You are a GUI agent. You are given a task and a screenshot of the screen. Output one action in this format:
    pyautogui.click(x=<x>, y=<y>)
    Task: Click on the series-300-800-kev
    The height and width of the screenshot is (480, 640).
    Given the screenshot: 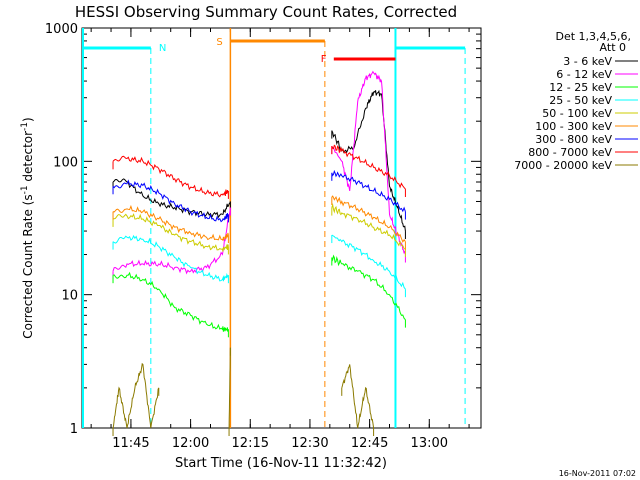 What is the action you would take?
    pyautogui.click(x=259, y=196)
    